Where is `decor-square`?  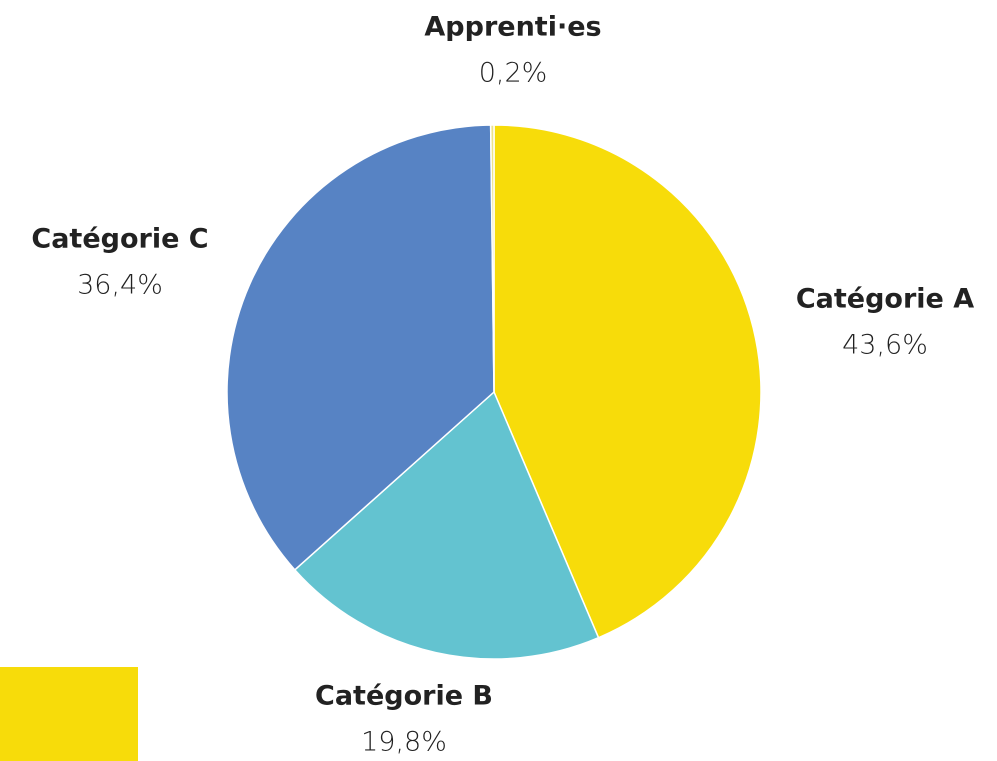
decor-square is located at coordinates (69, 714).